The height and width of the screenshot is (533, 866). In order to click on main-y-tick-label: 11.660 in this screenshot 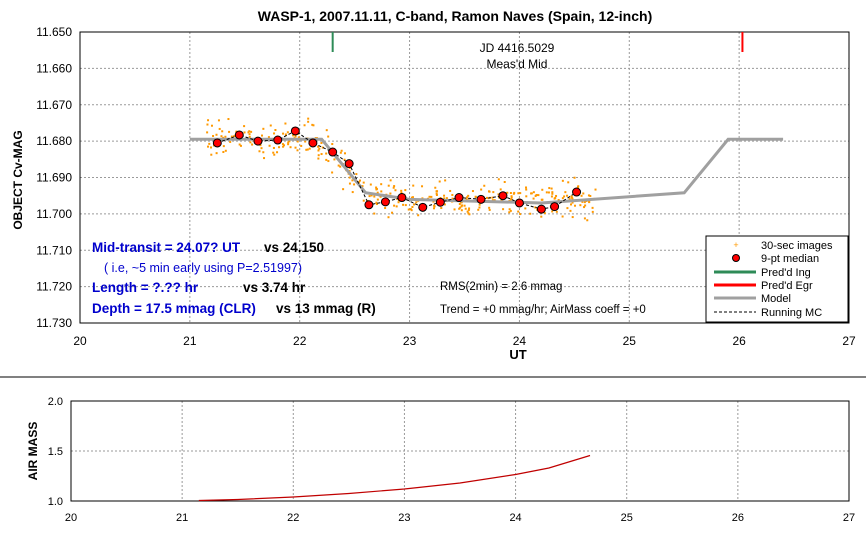, I will do `click(54, 68)`.